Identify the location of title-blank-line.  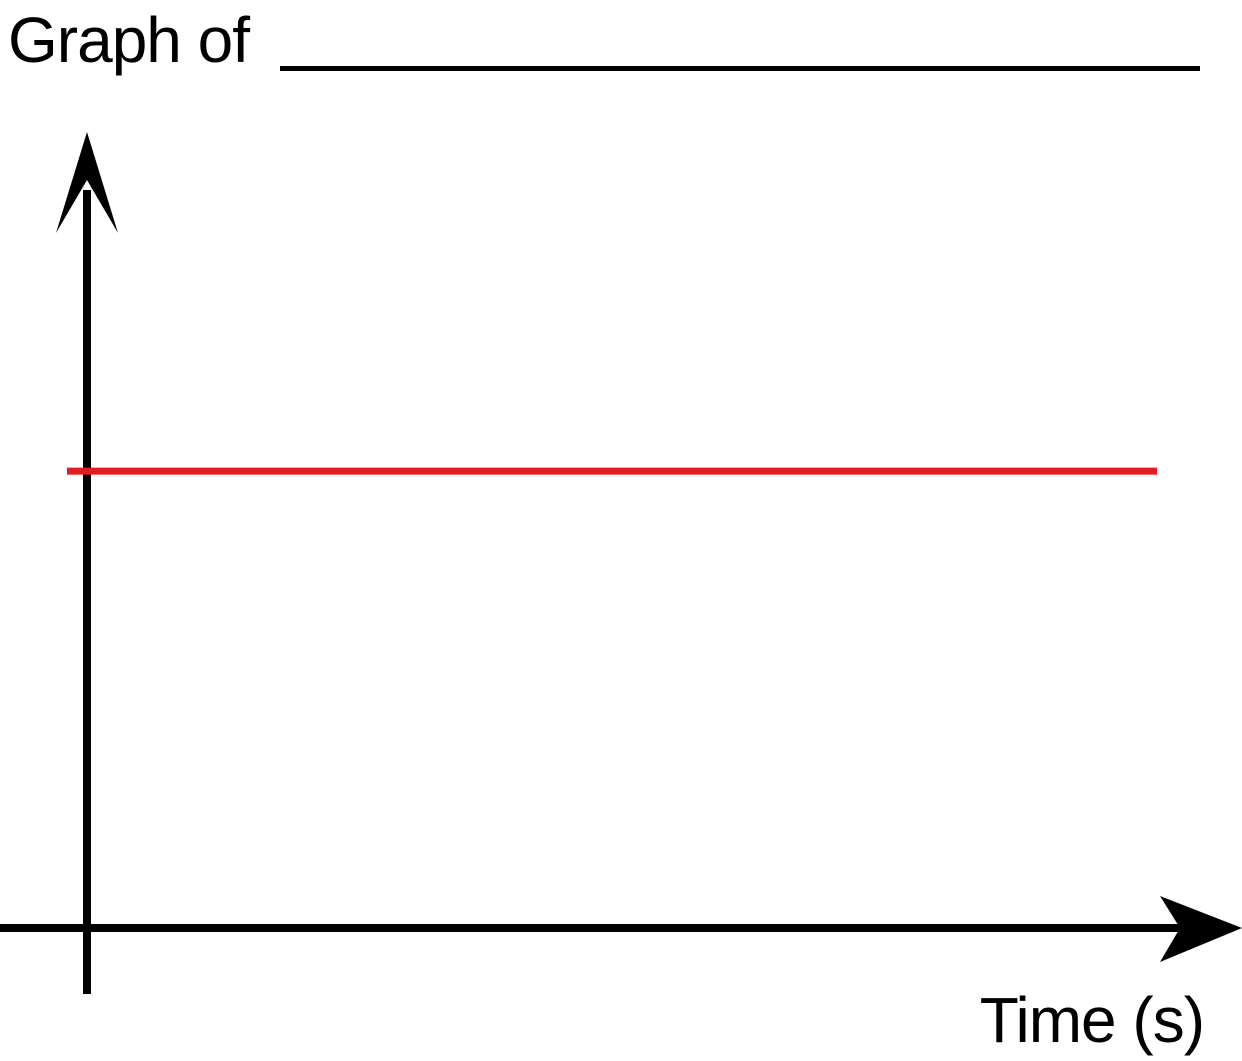
(740, 68).